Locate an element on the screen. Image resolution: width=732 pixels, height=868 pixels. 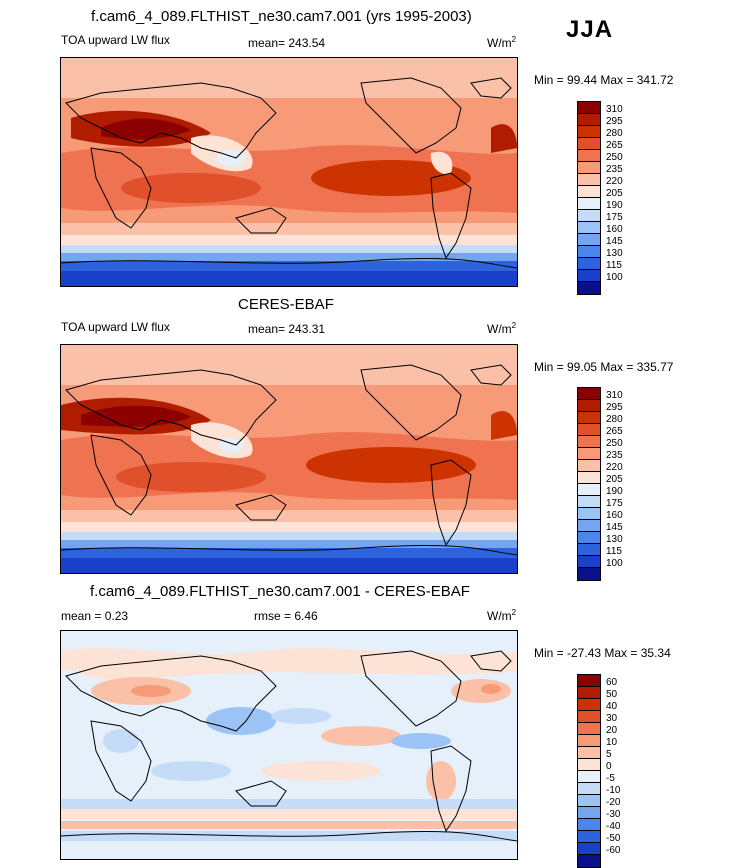
colorbar-tick: -5 is located at coordinates (610, 778).